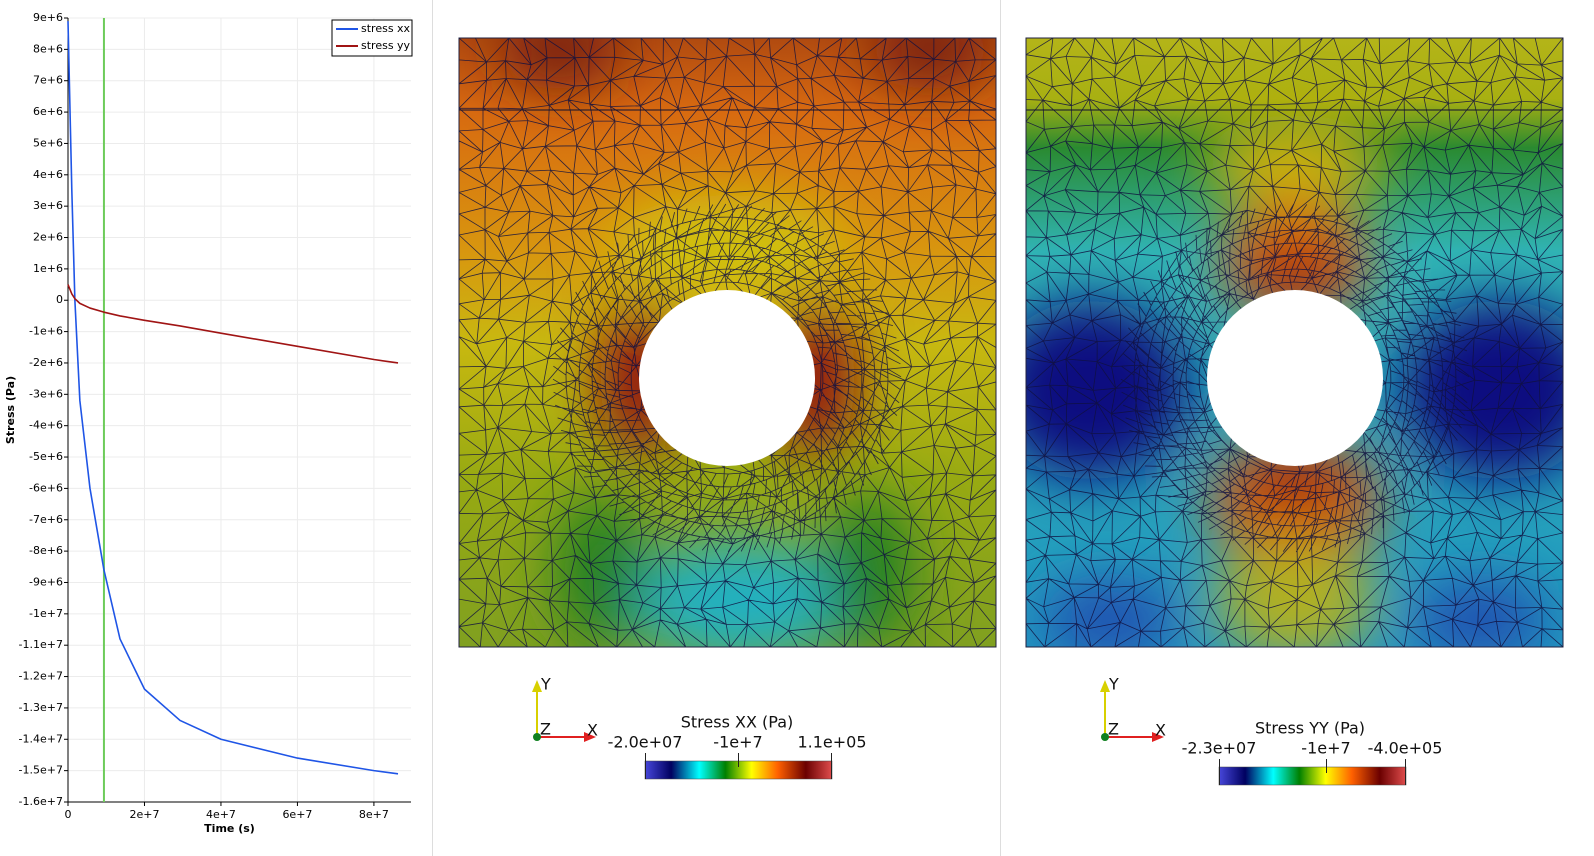 The width and height of the screenshot is (1594, 856). Describe the element at coordinates (10, 410) in the screenshot. I see `y-axis-label: Stress (Pa)` at that location.